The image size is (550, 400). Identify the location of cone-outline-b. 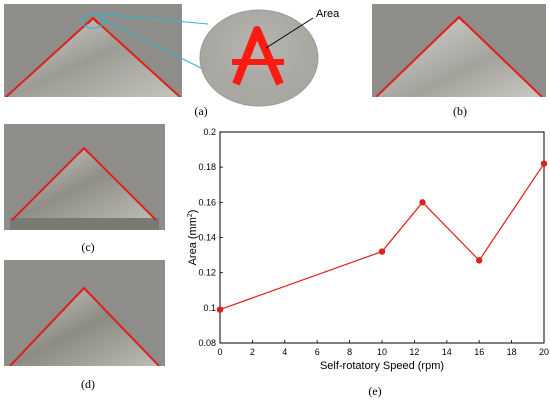
(459, 56).